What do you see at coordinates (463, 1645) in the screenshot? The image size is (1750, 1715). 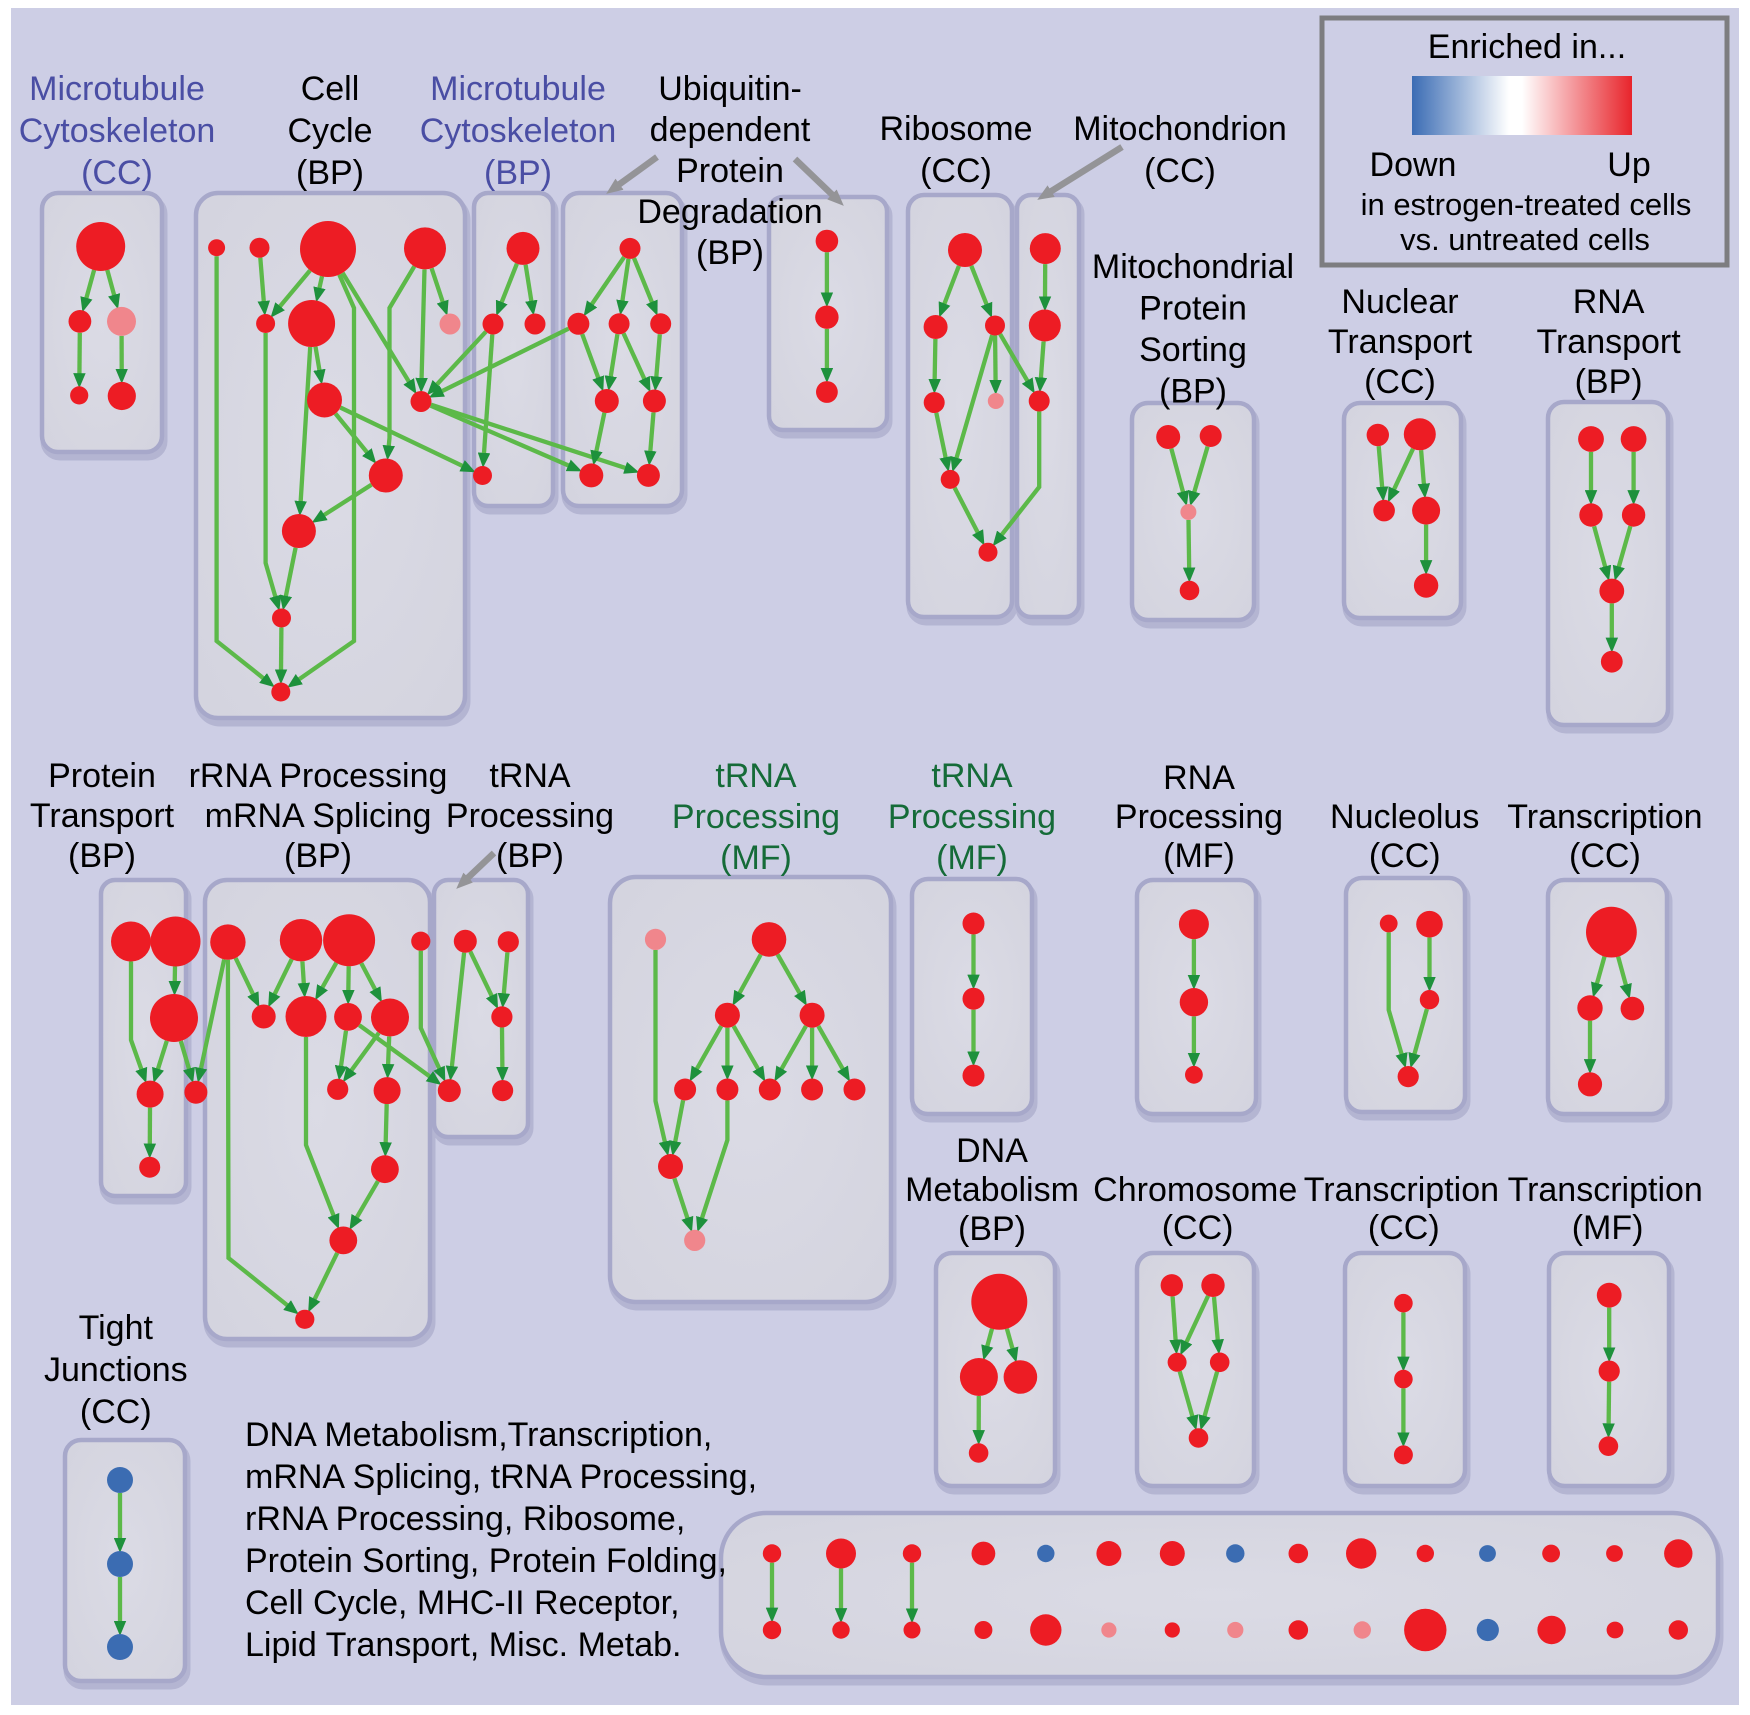 I see `svg-text: Lipid Transport, Misc. Metab.` at bounding box center [463, 1645].